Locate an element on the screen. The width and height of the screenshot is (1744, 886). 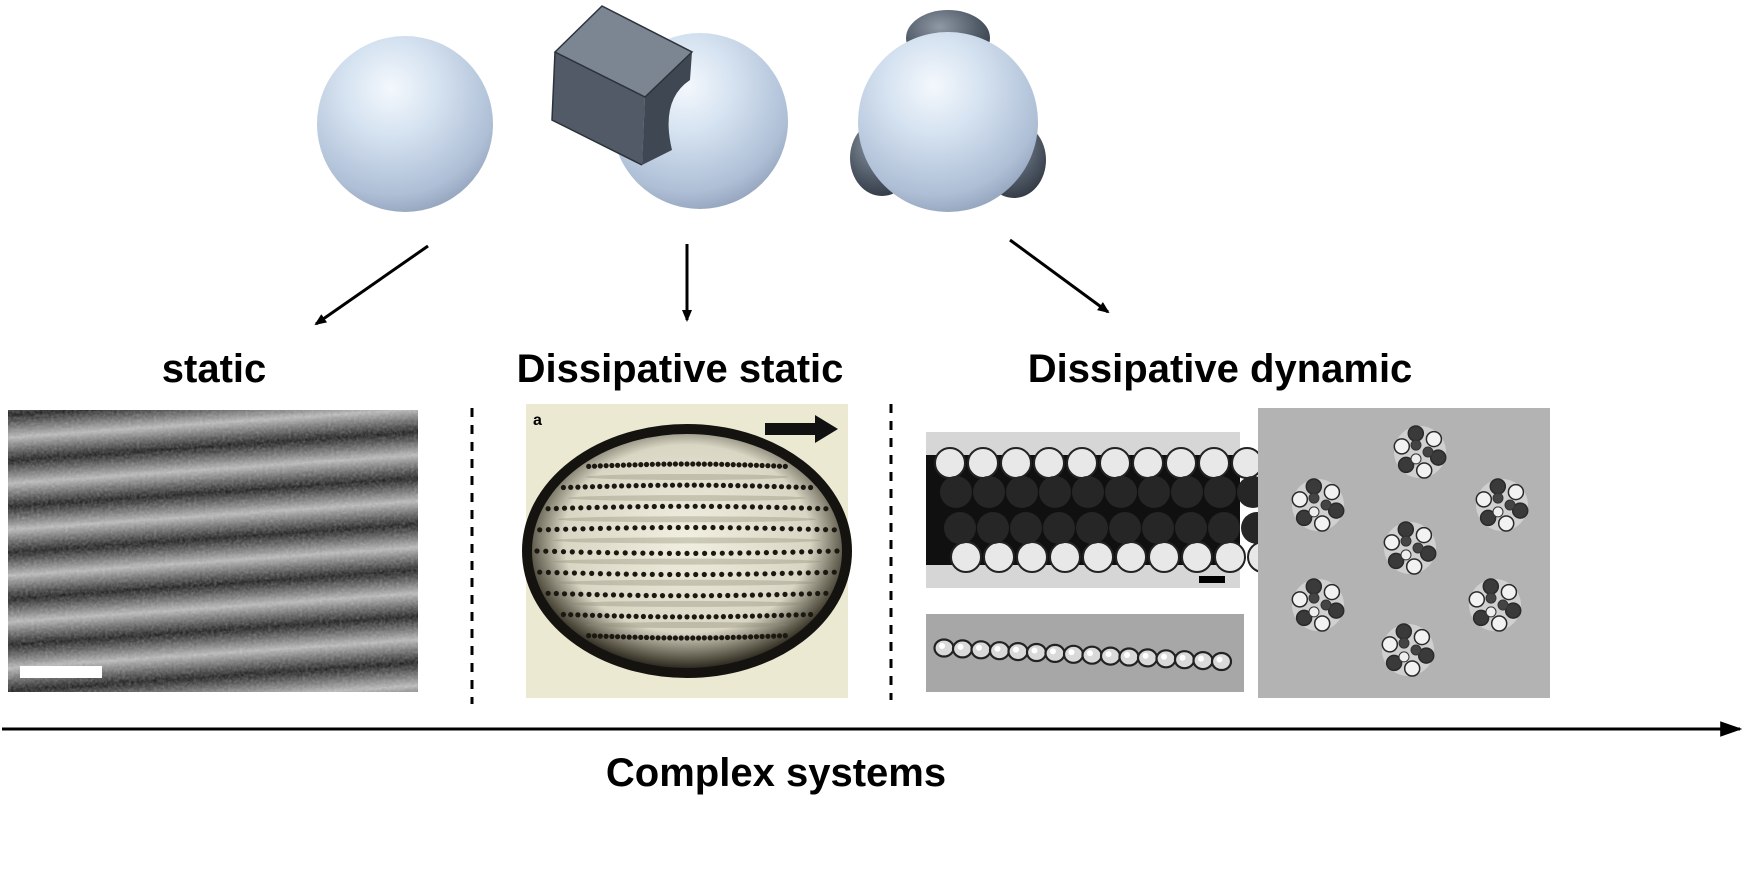
scale-bar is located at coordinates (61, 672).